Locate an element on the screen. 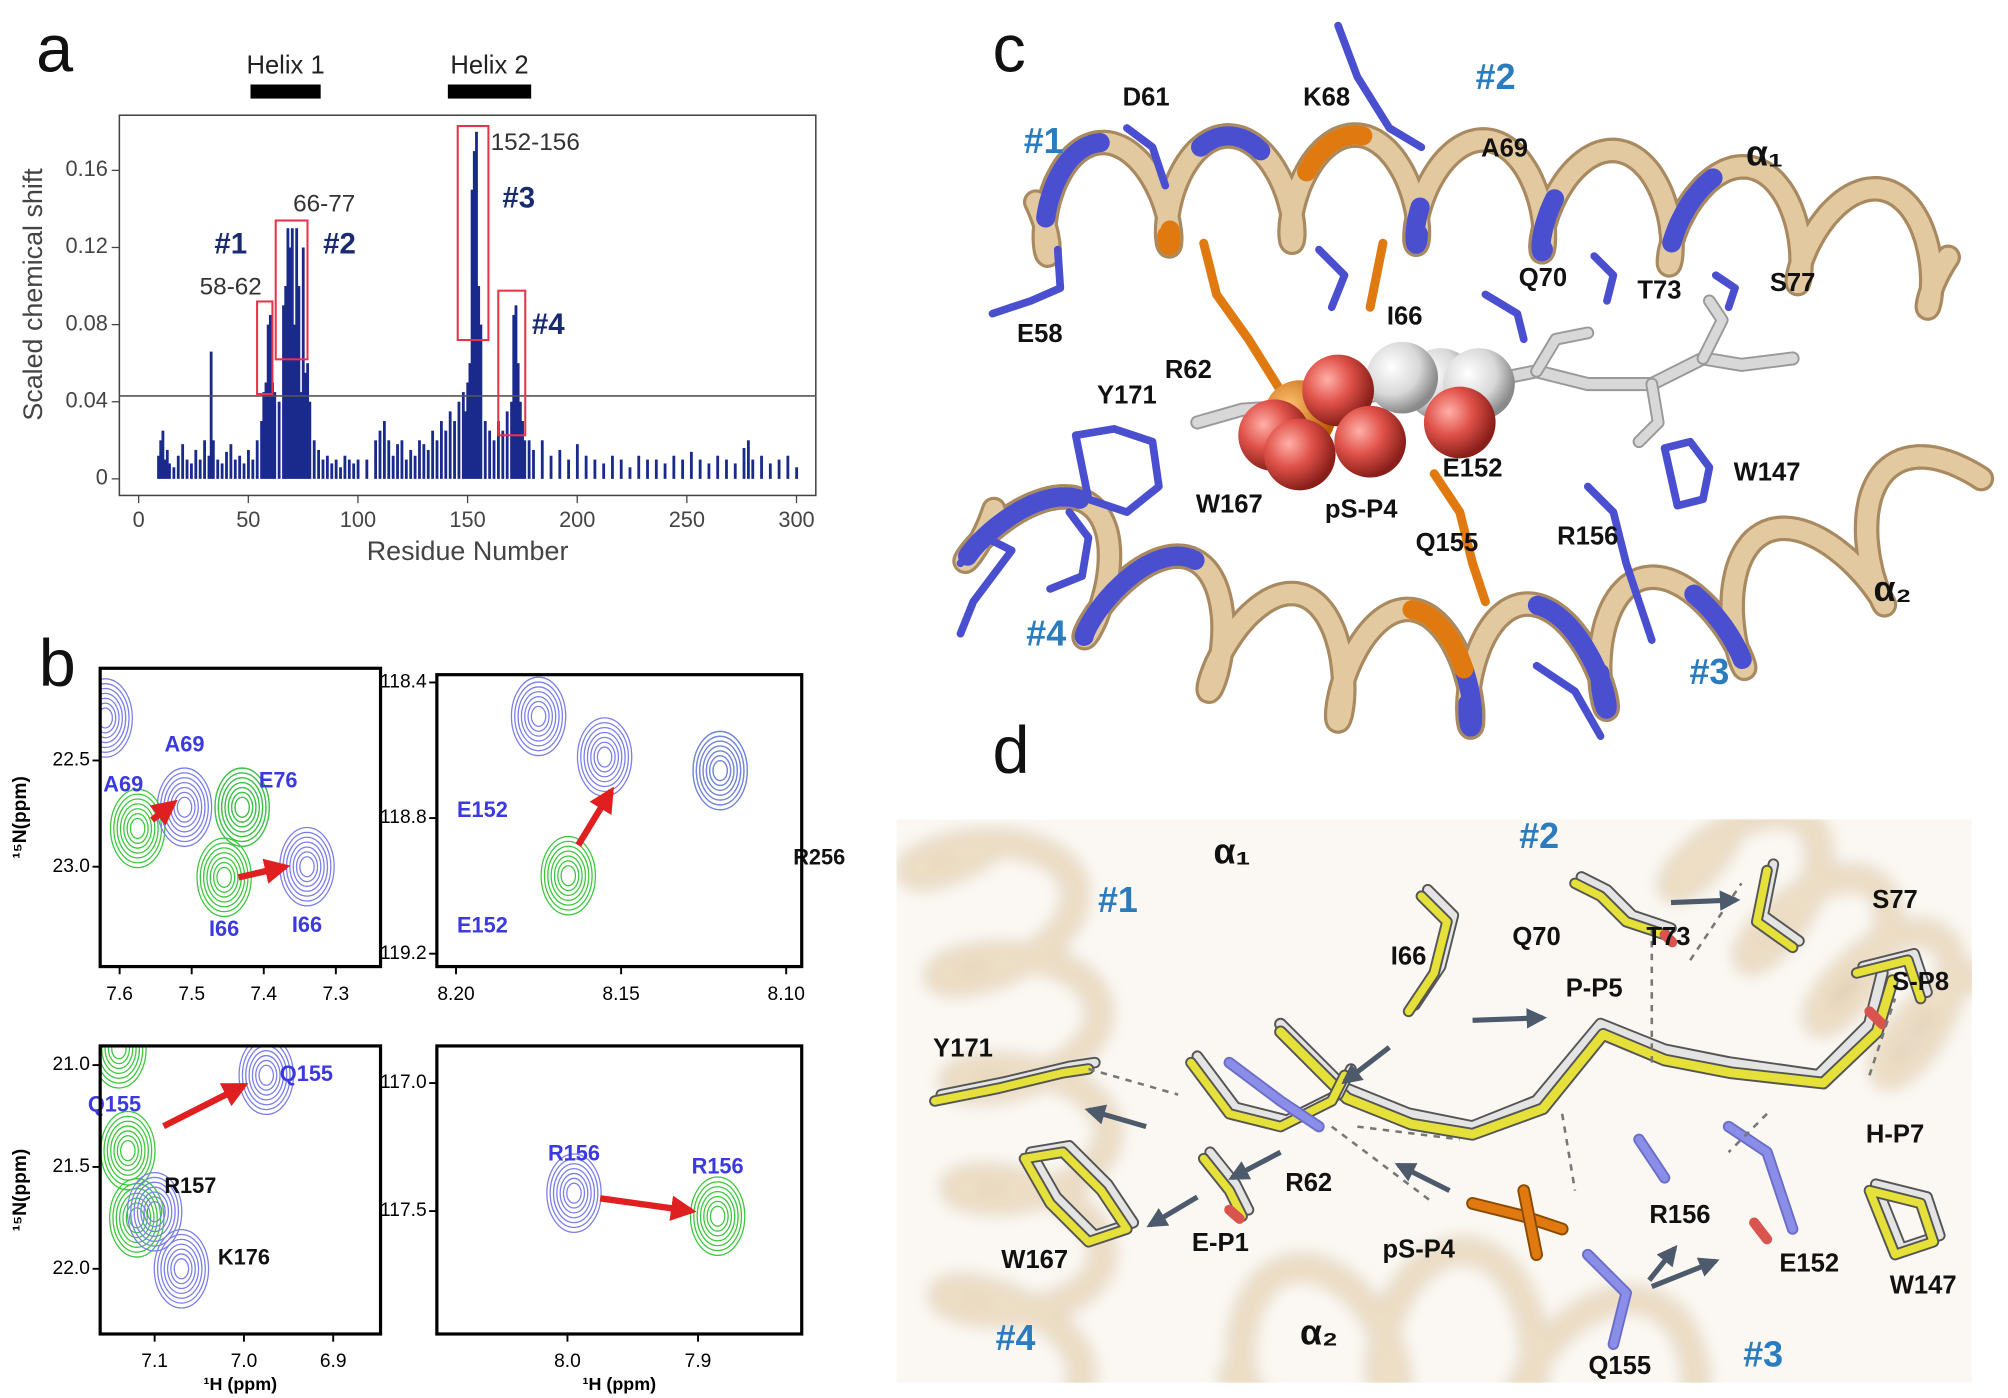  peak is located at coordinates (568, 875).